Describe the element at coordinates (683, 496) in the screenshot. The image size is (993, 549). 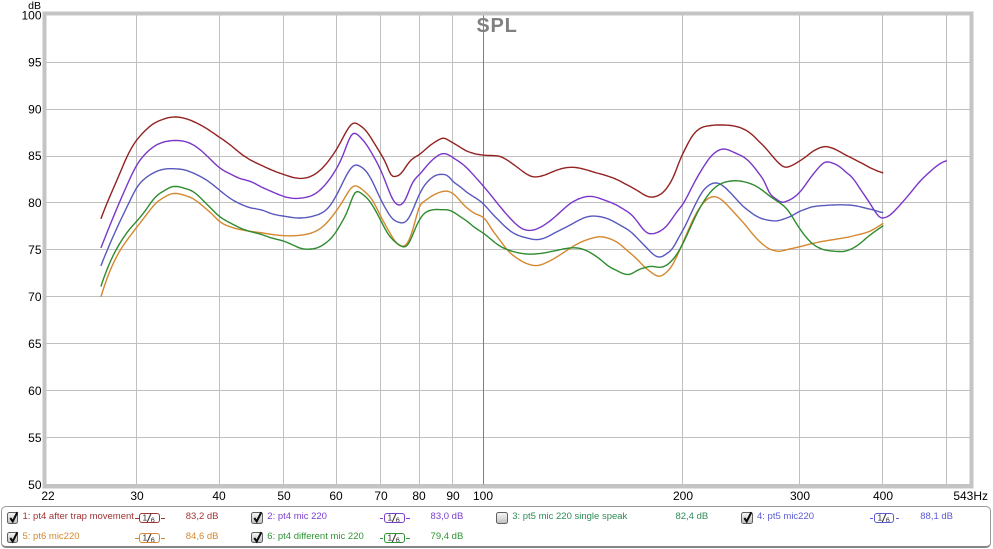
I see `svg-text: 200` at that location.